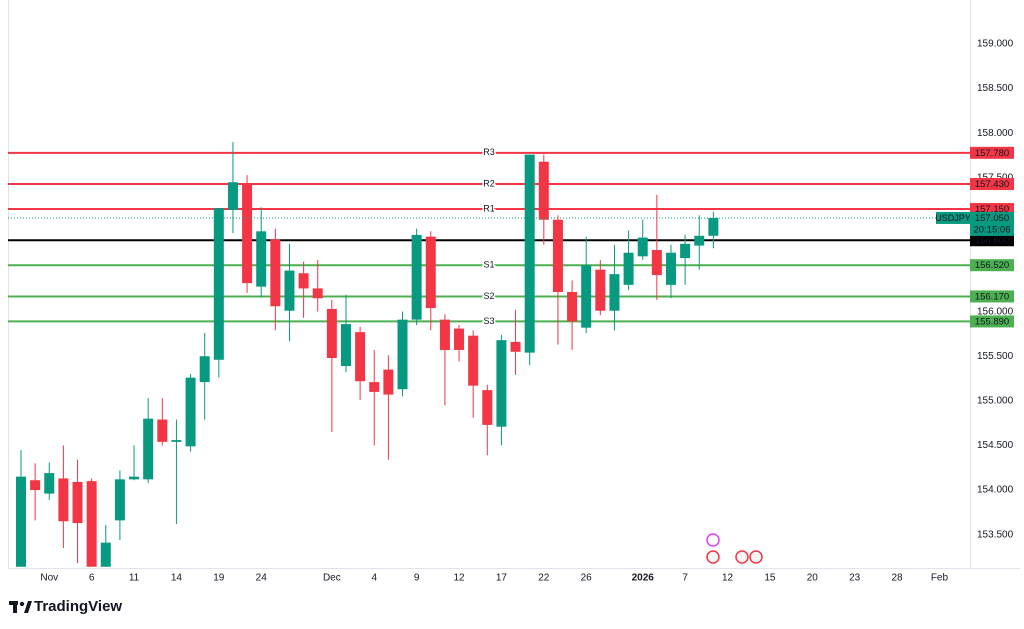  Describe the element at coordinates (262, 578) in the screenshot. I see `x-tick-label: 24` at that location.